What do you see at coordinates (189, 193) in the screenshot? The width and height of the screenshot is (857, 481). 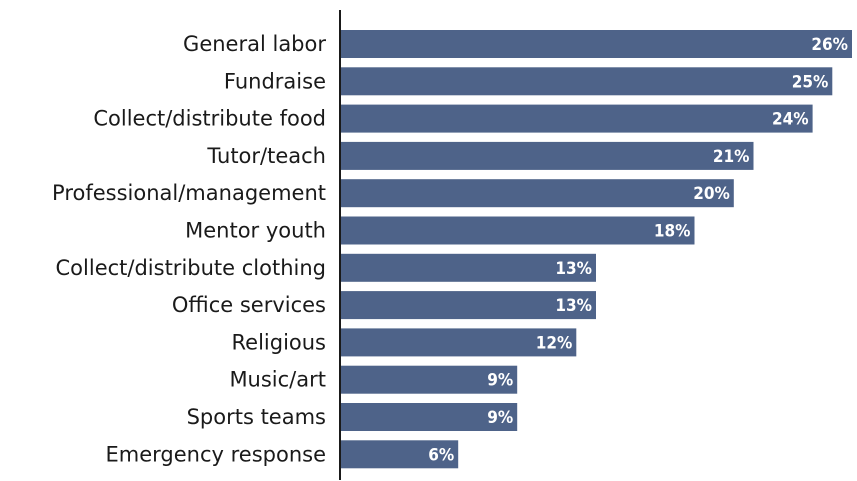 I see `category-label-4: Professional/management` at bounding box center [189, 193].